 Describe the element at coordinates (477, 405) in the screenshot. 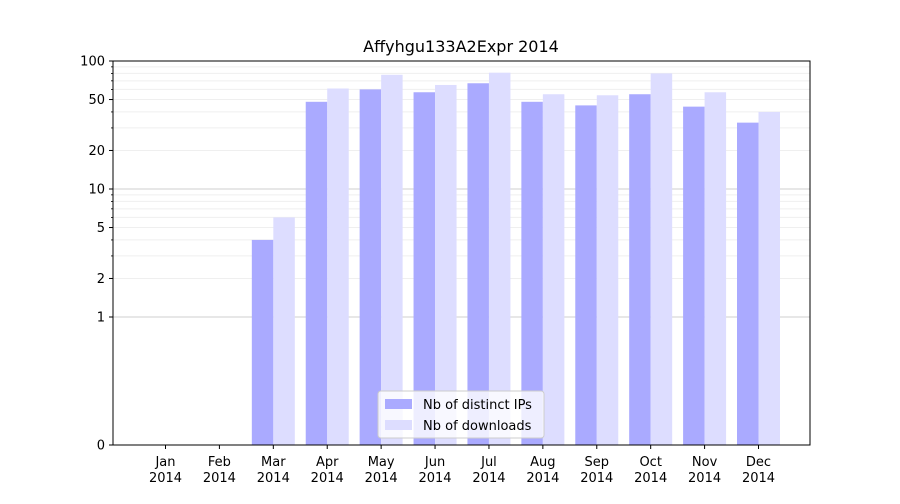

I see `legend-label: Nb of distinct IPs` at that location.